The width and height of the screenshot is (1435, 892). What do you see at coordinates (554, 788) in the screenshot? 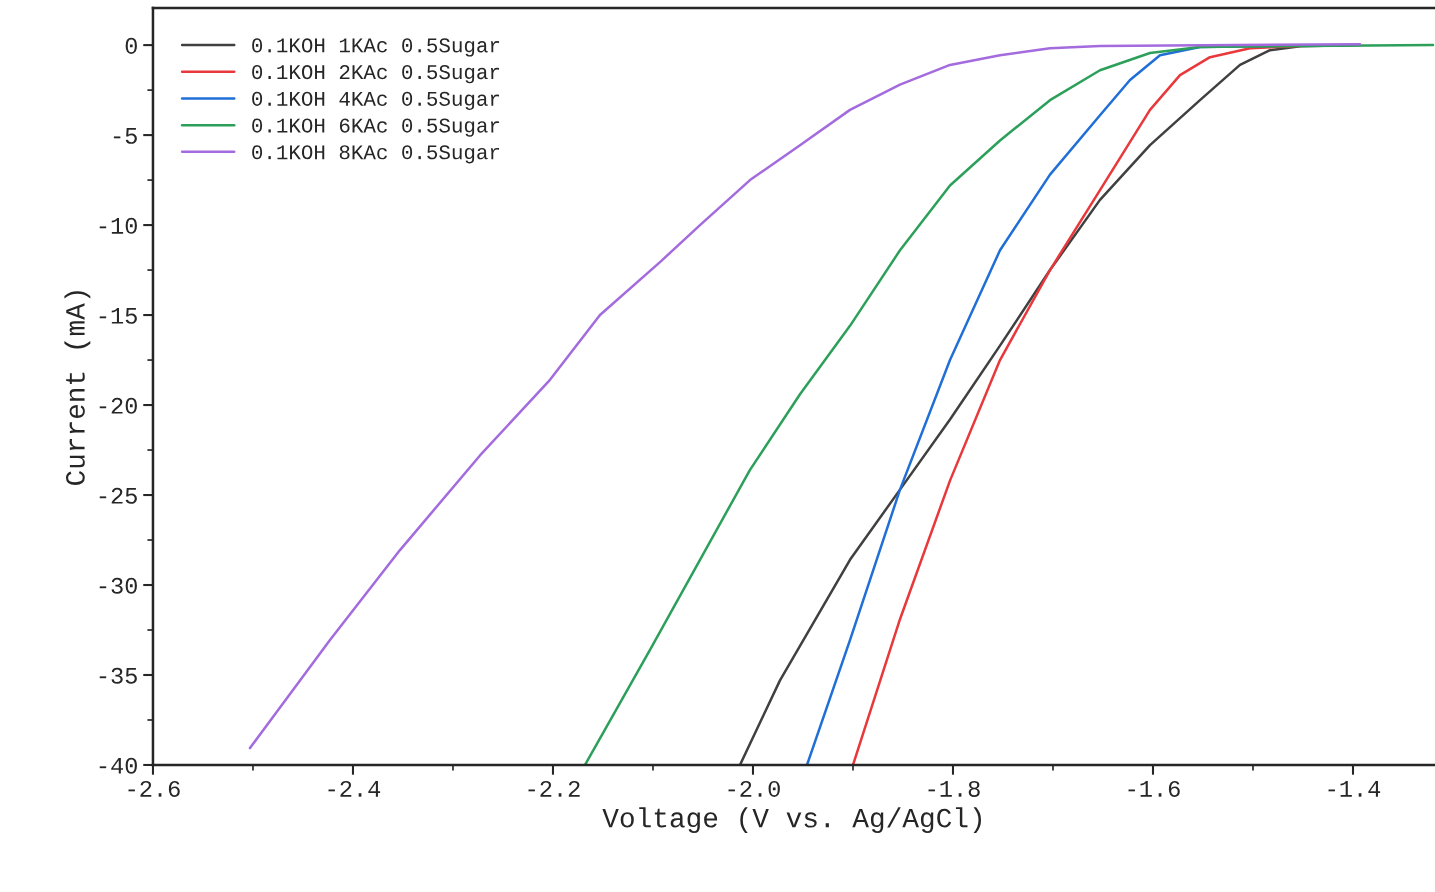
I see `x-tick-label: -2.2` at bounding box center [554, 788].